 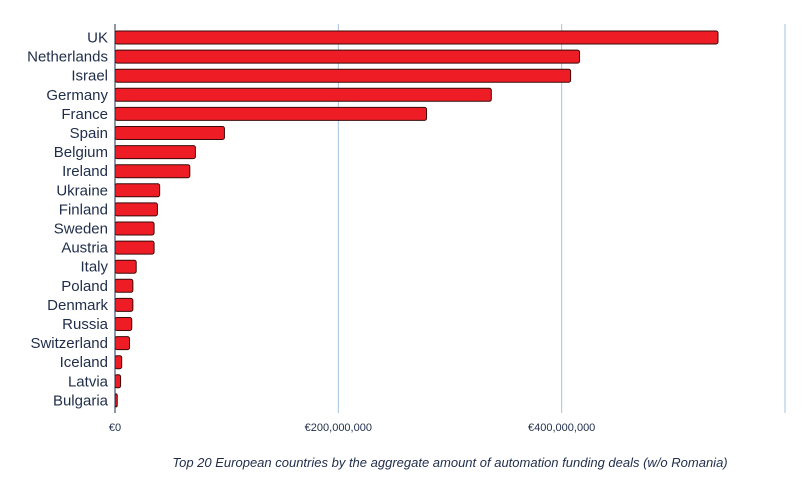 What do you see at coordinates (84, 114) in the screenshot?
I see `category-label: France` at bounding box center [84, 114].